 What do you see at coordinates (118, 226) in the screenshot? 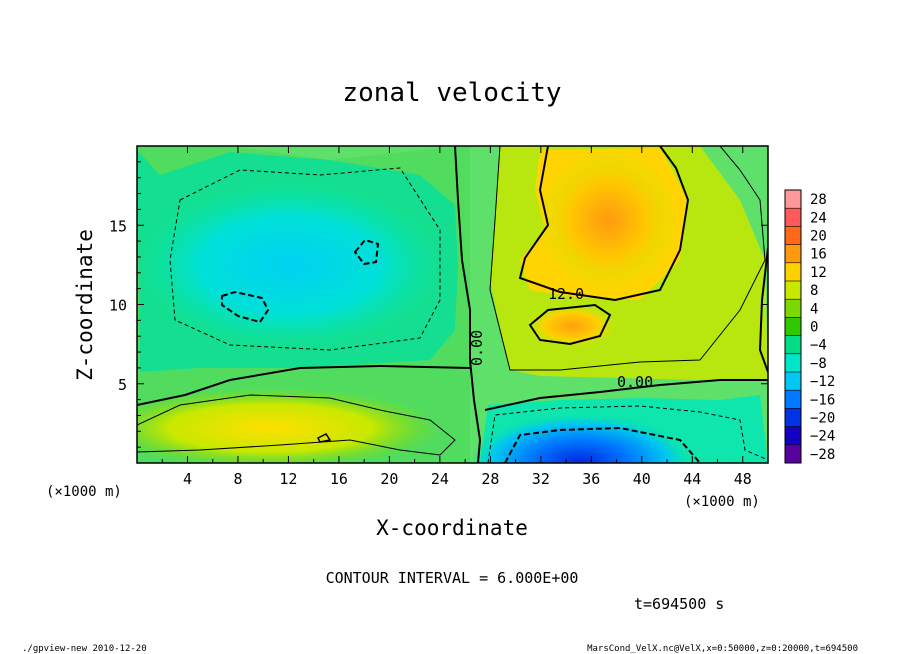
I see `y-tick-label: 15` at bounding box center [118, 226].